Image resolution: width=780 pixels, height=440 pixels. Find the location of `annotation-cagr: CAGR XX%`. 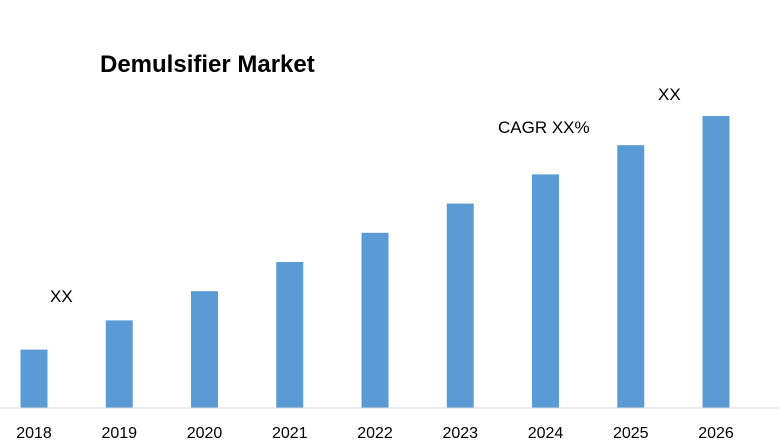

annotation-cagr: CAGR XX% is located at coordinates (544, 127).